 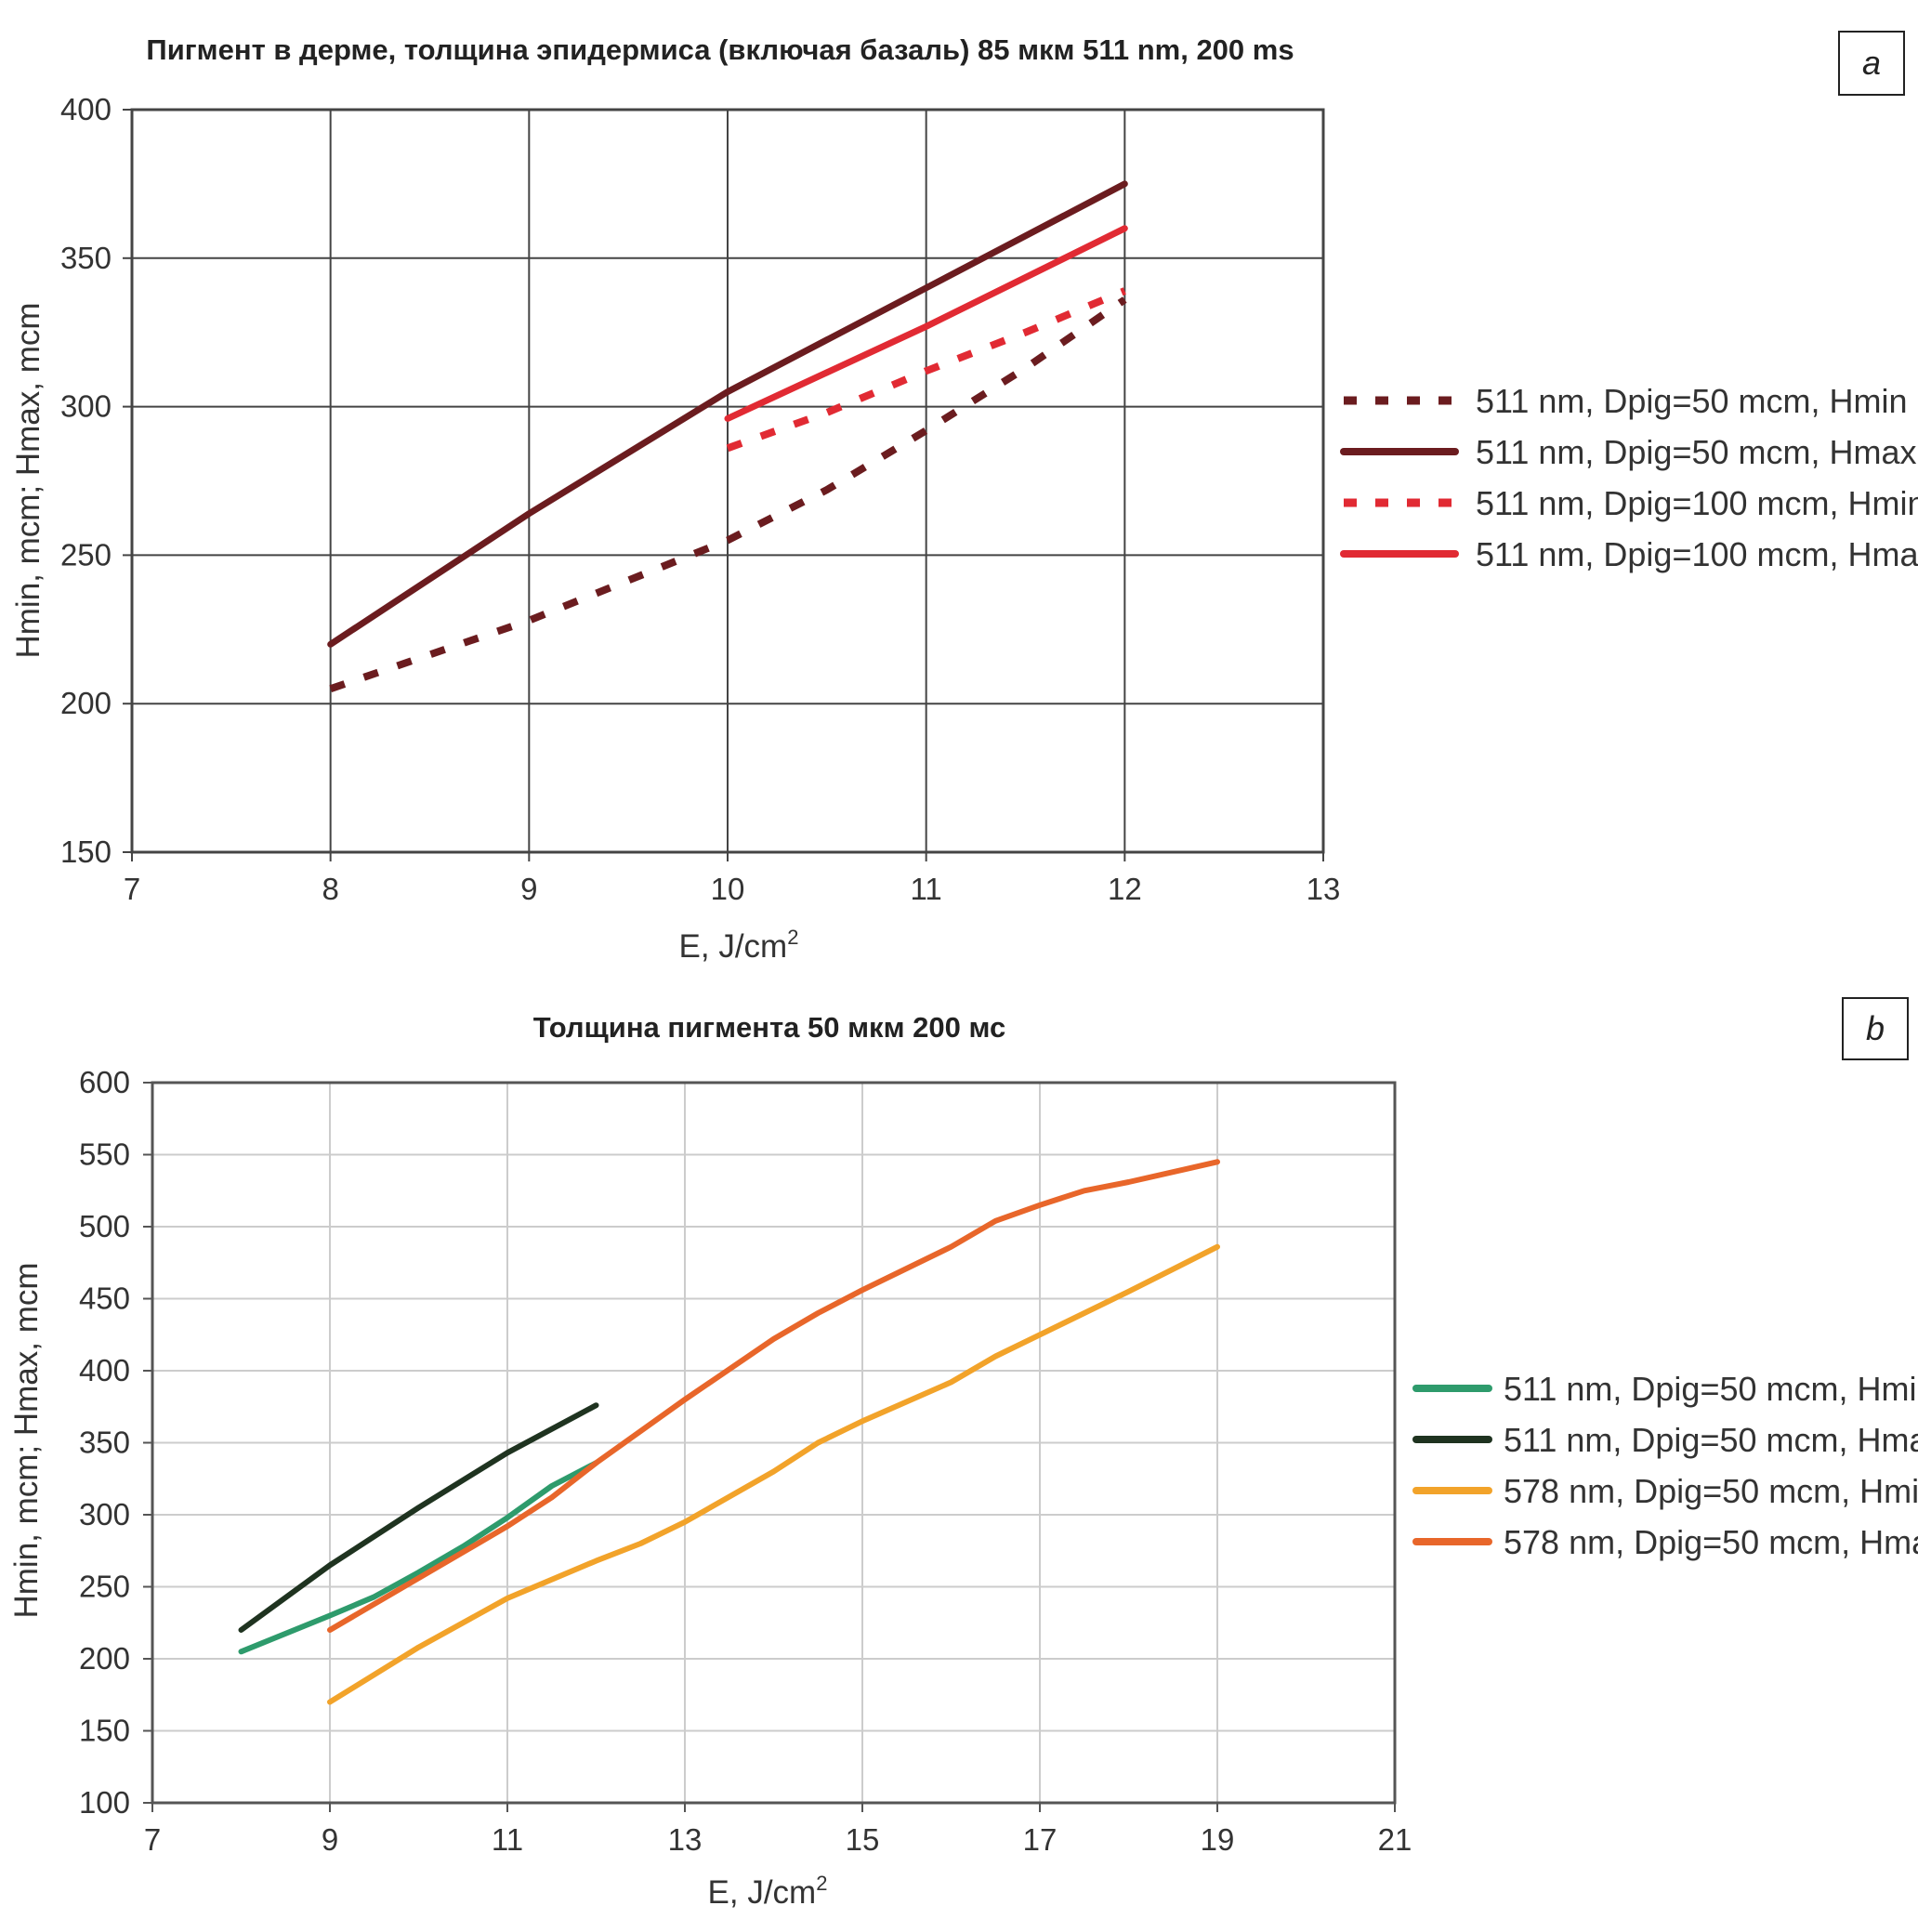 I want to click on panel-a-x-tick-label: 11, so click(x=926, y=889).